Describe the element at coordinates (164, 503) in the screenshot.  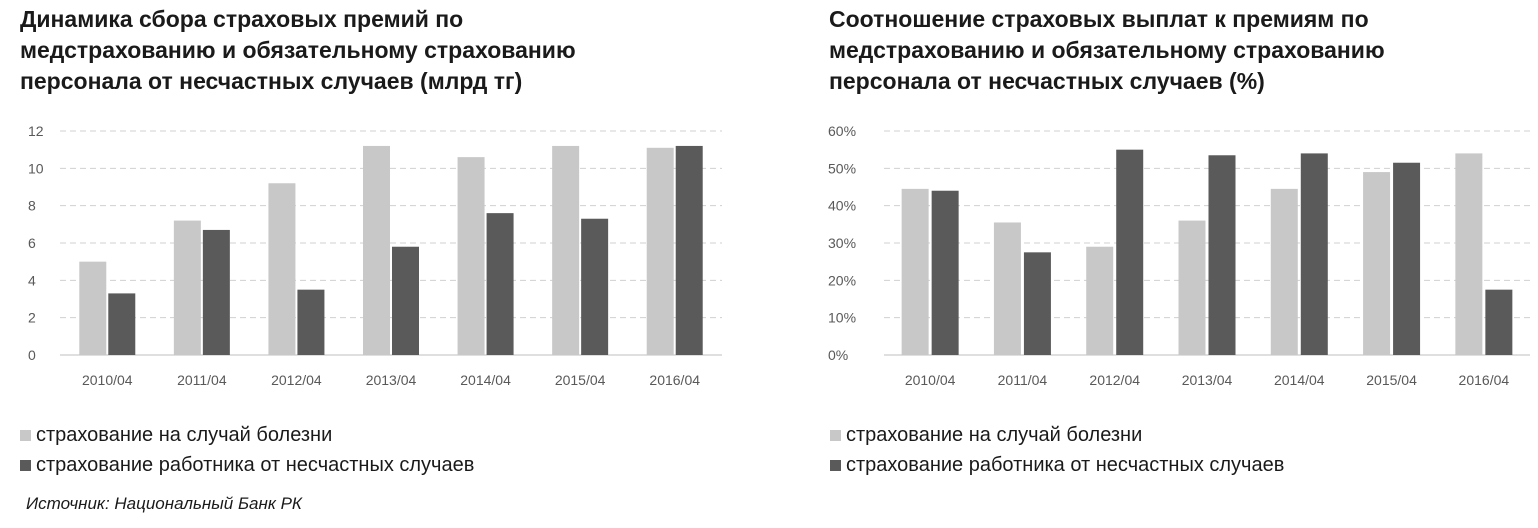
I see `source-note: Источник: Национальный Банк РК` at that location.